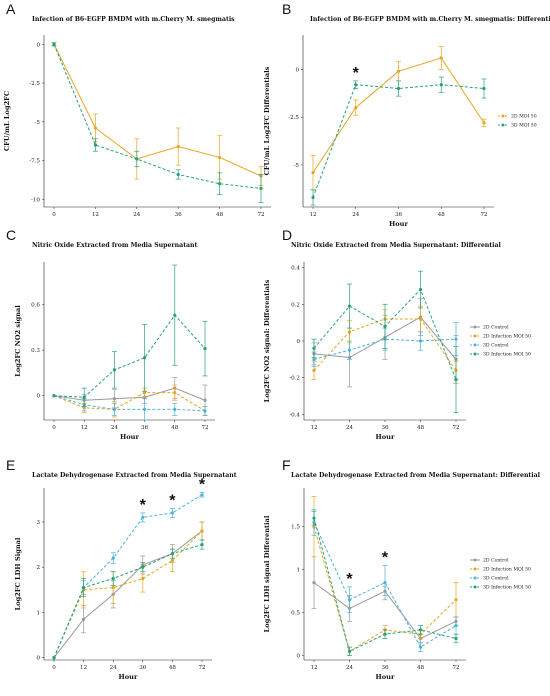  Describe the element at coordinates (295, 305) in the screenshot. I see `y-tick-label: 0.2` at that location.